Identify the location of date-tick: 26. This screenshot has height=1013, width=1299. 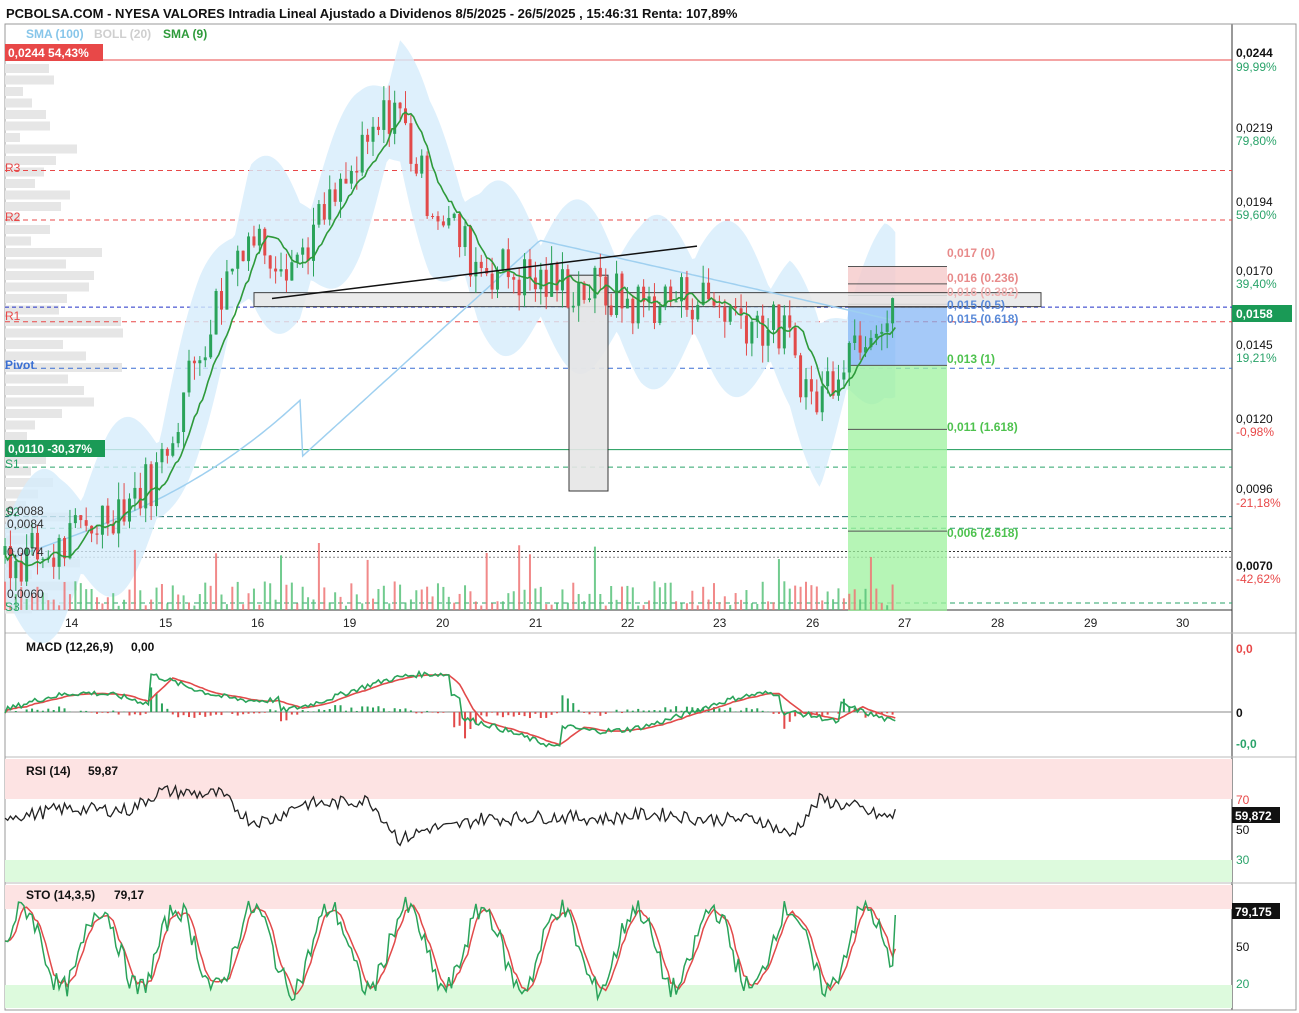
(813, 623).